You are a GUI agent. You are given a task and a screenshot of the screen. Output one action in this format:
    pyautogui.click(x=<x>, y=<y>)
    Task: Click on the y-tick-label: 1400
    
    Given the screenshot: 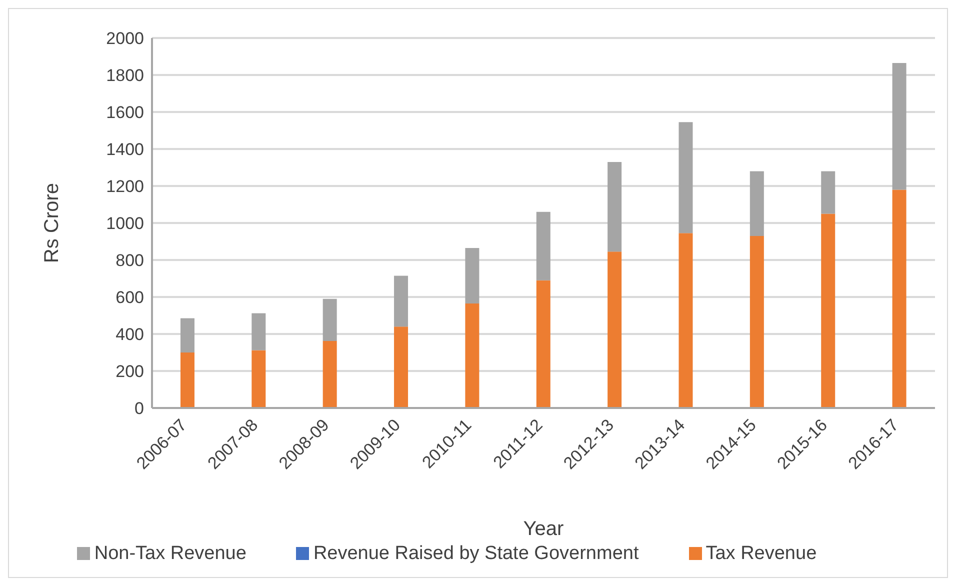 What is the action you would take?
    pyautogui.click(x=125, y=150)
    